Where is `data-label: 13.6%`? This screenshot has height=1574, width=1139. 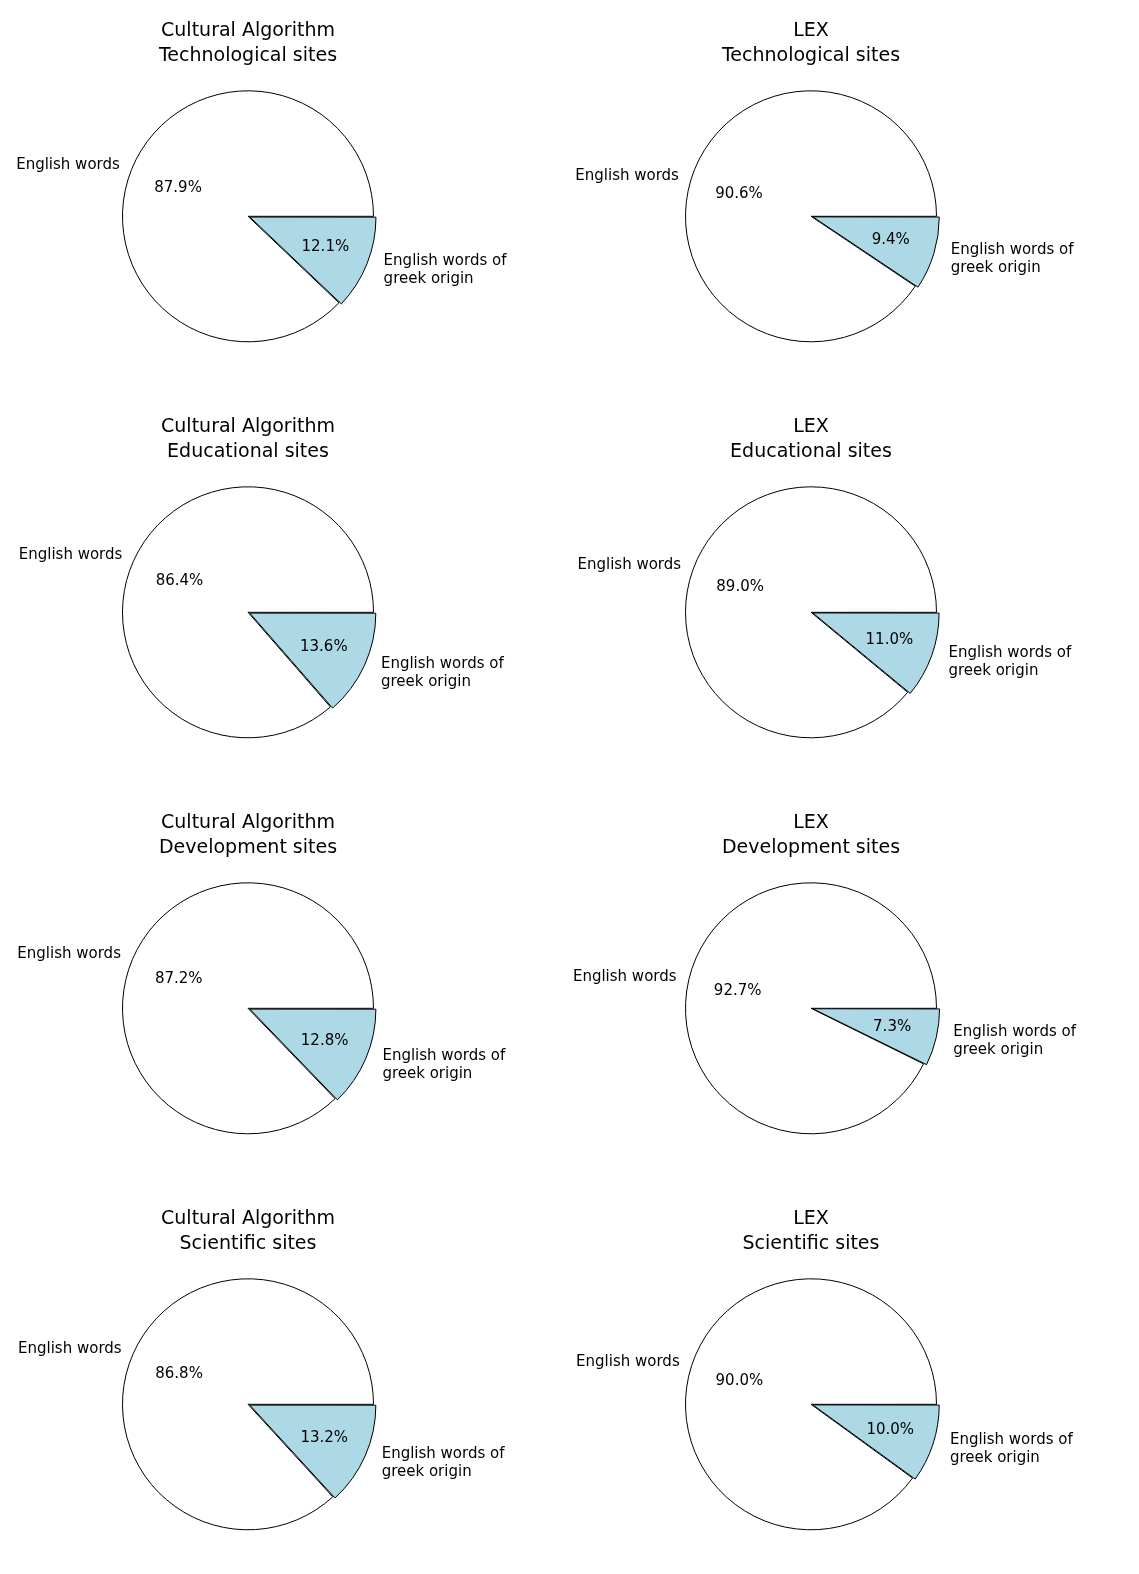 data-label: 13.6% is located at coordinates (323, 645).